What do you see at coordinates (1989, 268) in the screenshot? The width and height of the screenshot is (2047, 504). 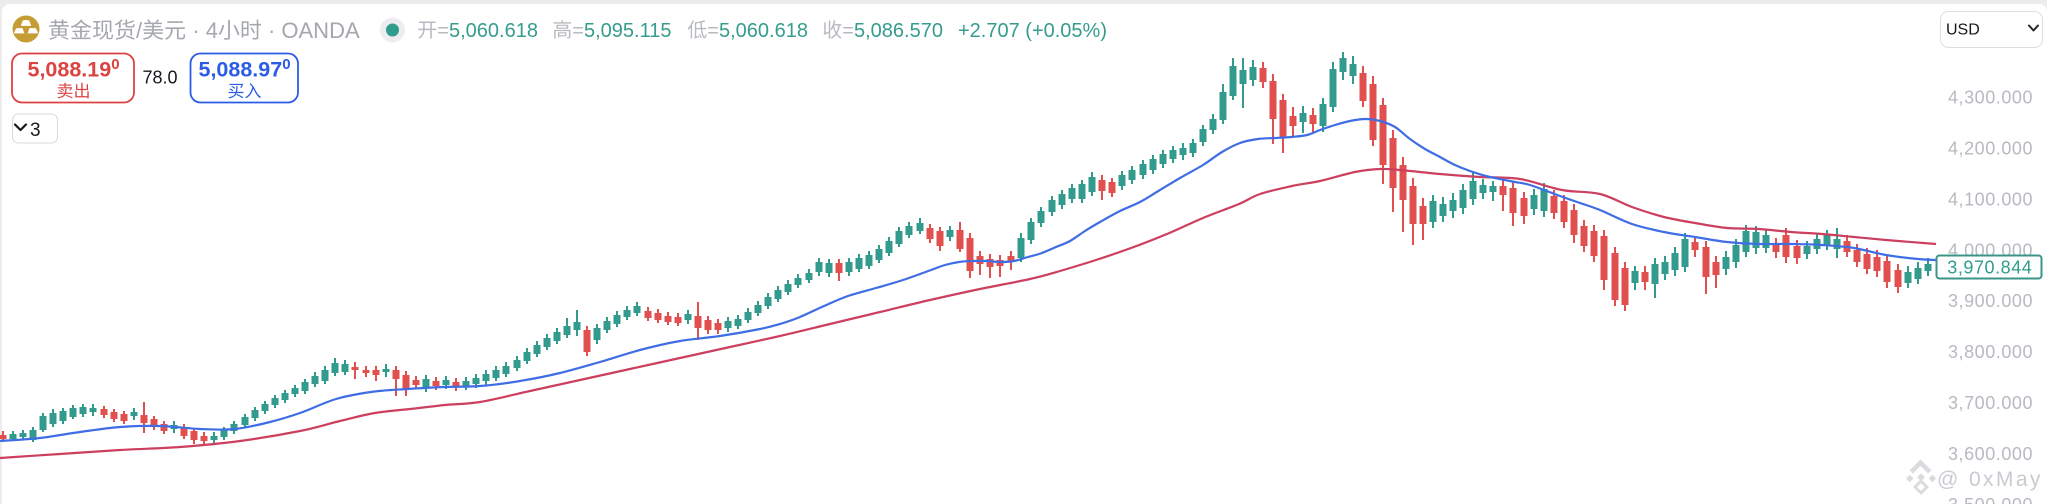 I see `svg-text: 3,970.844` at bounding box center [1989, 268].